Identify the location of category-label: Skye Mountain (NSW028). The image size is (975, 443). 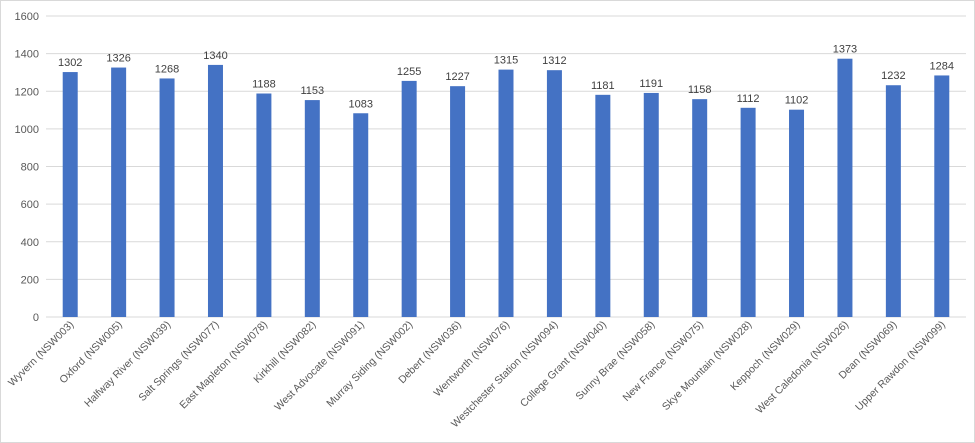
(707, 366).